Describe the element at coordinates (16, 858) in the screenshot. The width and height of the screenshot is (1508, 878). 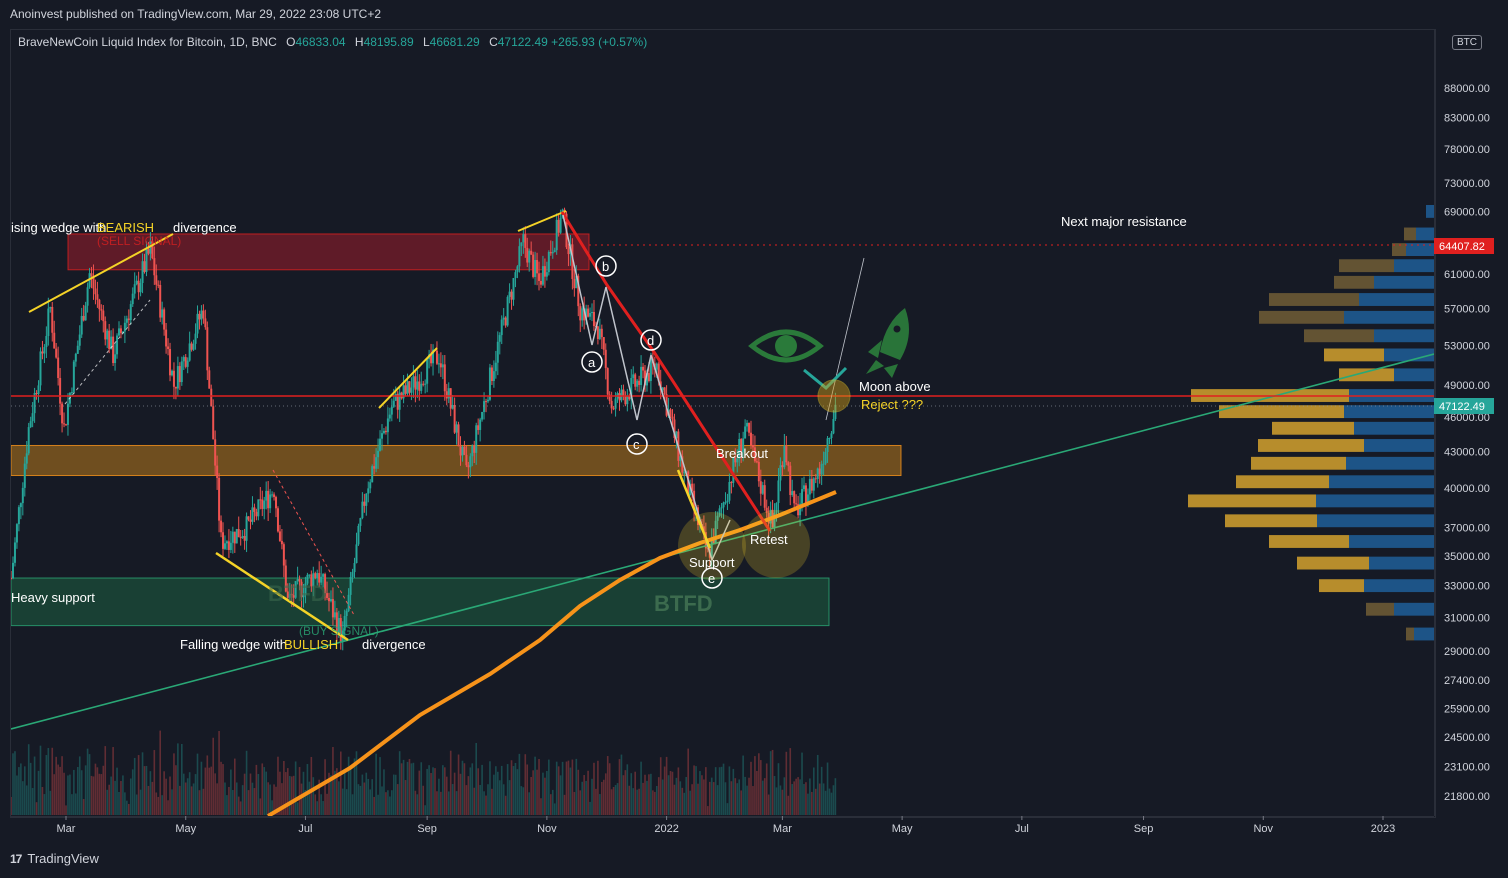
I see `tradingview-logo-icon: 17` at that location.